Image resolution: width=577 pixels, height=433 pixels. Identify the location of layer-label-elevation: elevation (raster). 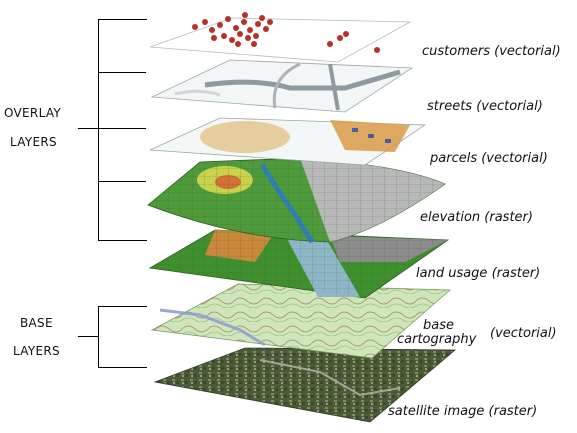
(476, 217).